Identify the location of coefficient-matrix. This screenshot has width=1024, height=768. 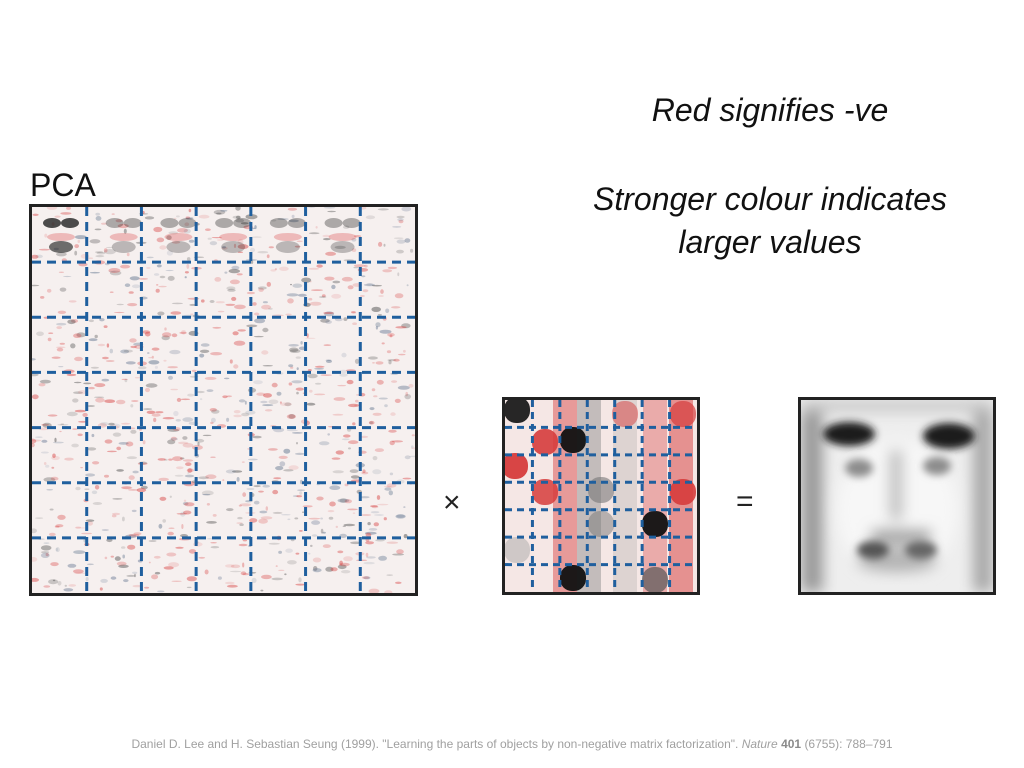
(601, 496).